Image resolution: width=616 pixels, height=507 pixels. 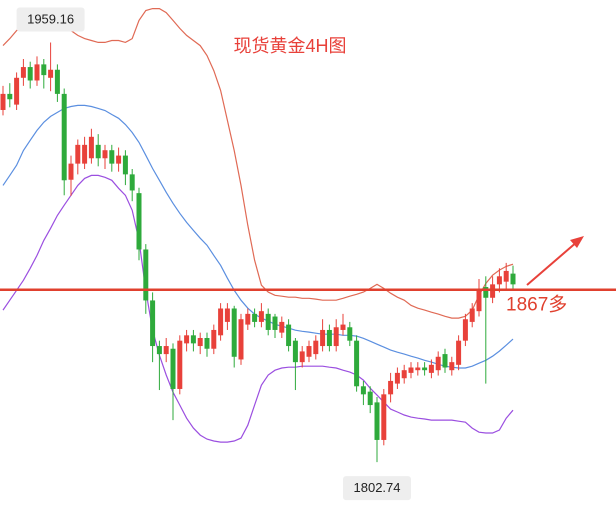 What do you see at coordinates (536, 305) in the screenshot?
I see `level-label: 1867多` at bounding box center [536, 305].